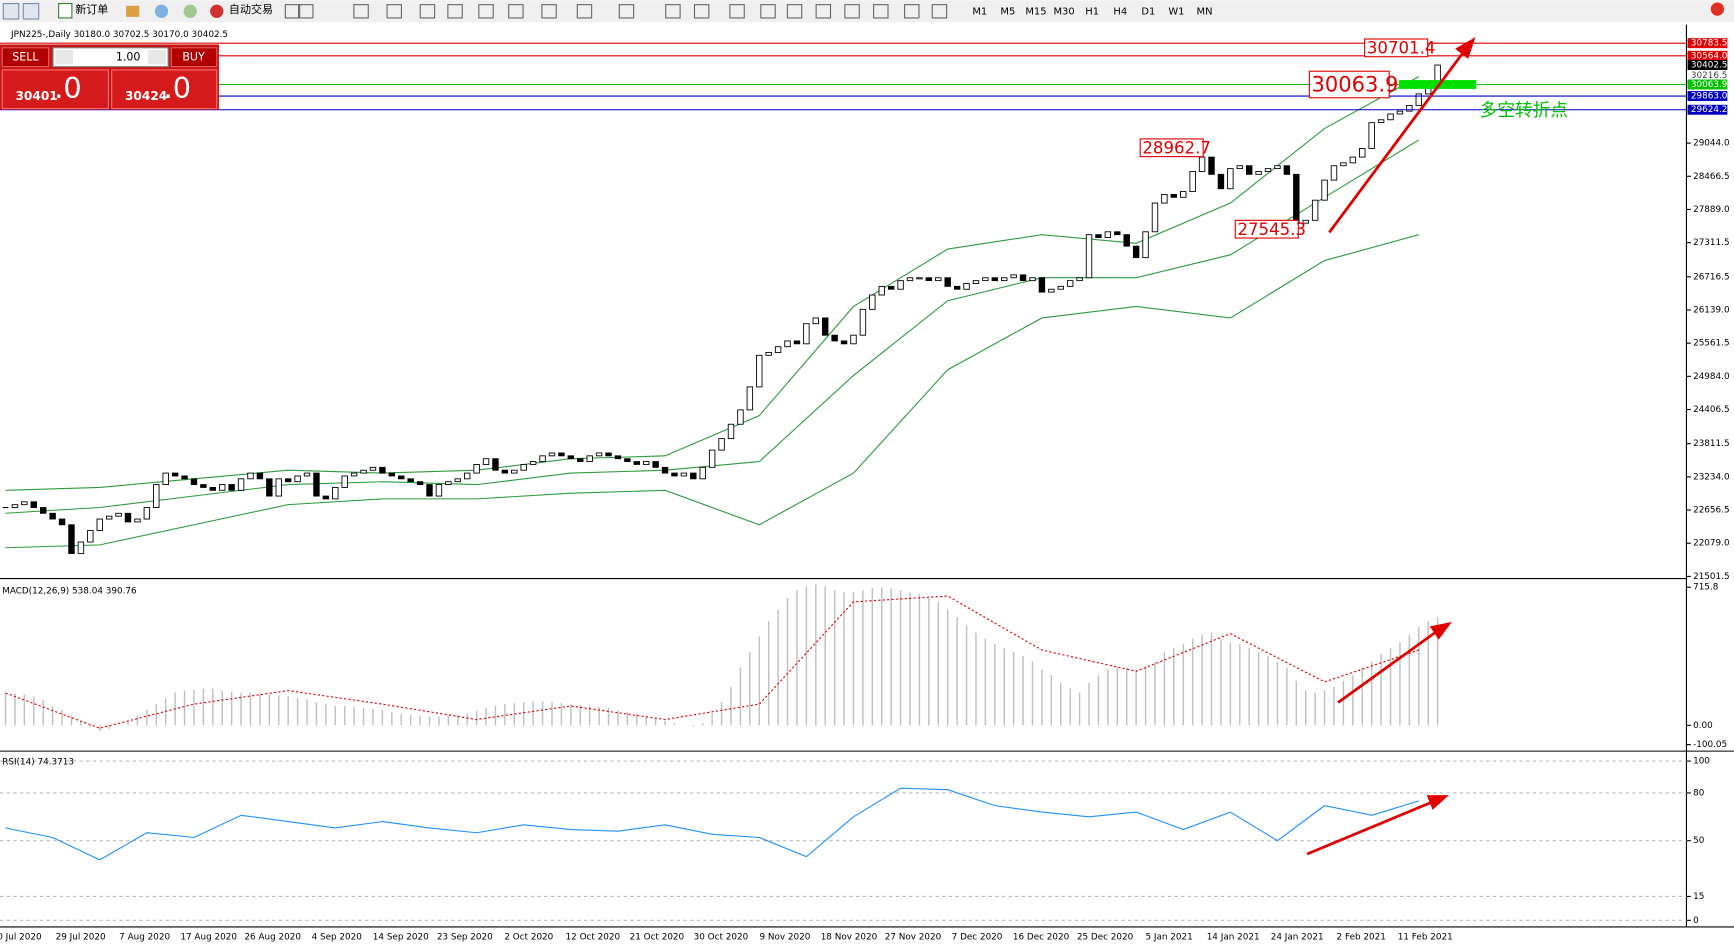  I want to click on x-tick-label: 2 Feb 2021, so click(1361, 937).